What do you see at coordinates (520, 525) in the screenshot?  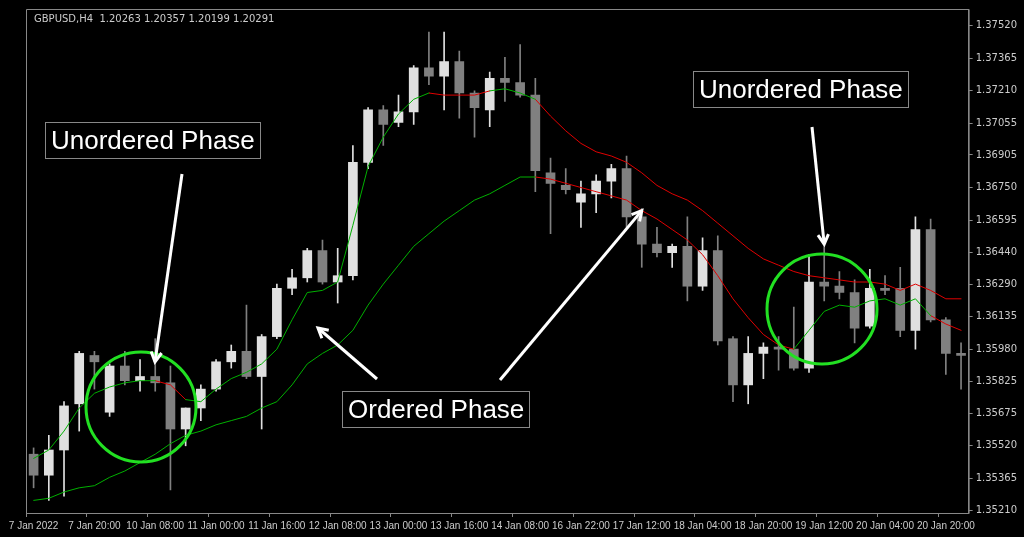 I see `x-tick-label: 14 Jan 08:00` at bounding box center [520, 525].